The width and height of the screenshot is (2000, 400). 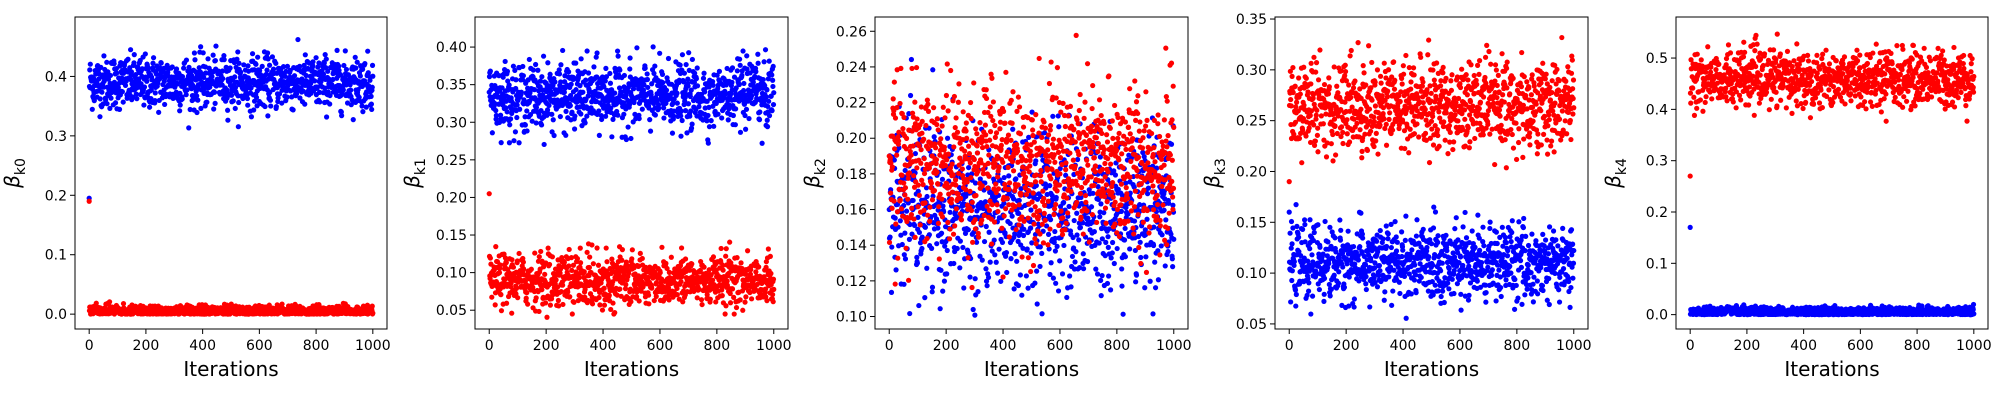 What do you see at coordinates (12, 182) in the screenshot?
I see `y-axis-label-symbol: β` at bounding box center [12, 182].